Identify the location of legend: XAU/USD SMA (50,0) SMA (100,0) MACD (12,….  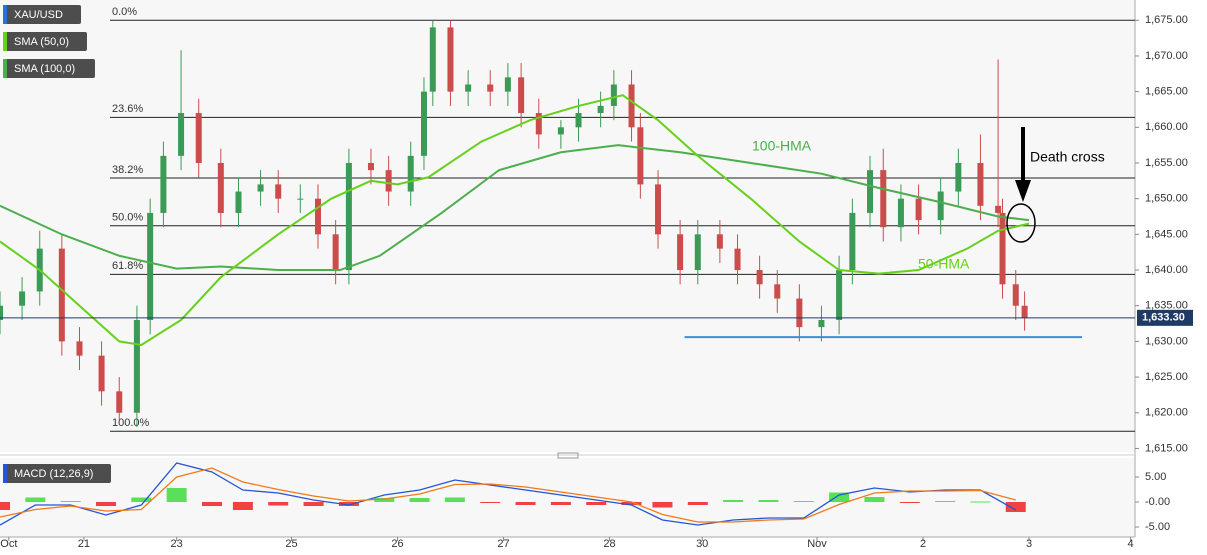
(57, 244).